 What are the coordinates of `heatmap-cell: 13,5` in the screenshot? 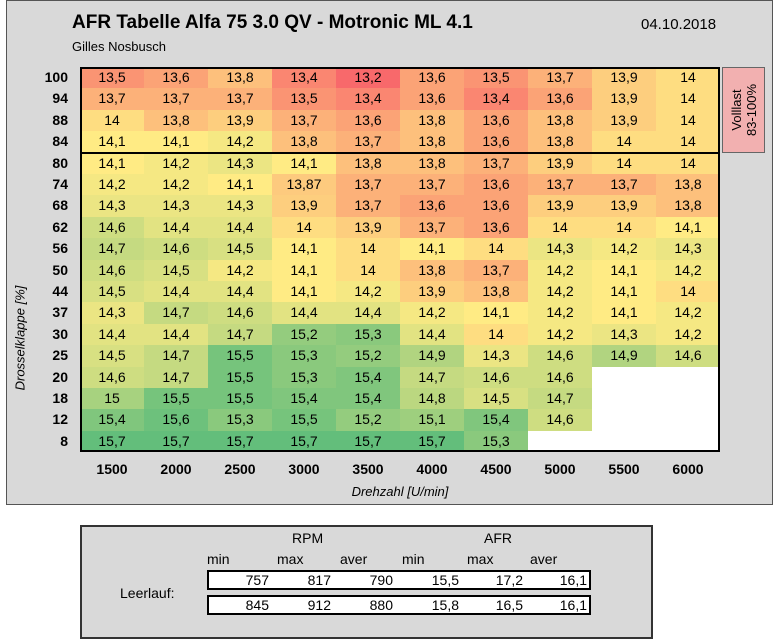 It's located at (496, 78).